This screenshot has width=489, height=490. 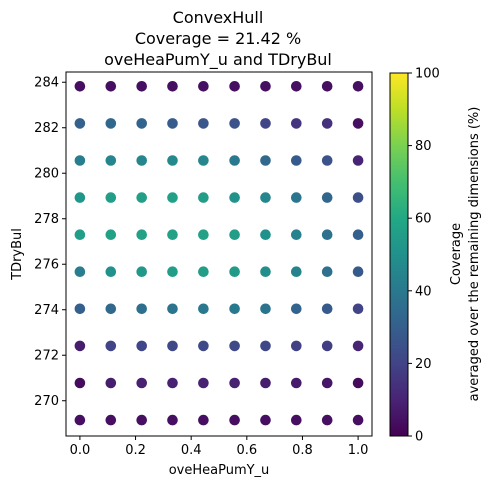 What do you see at coordinates (135, 450) in the screenshot?
I see `x-tick-label: 0.2` at bounding box center [135, 450].